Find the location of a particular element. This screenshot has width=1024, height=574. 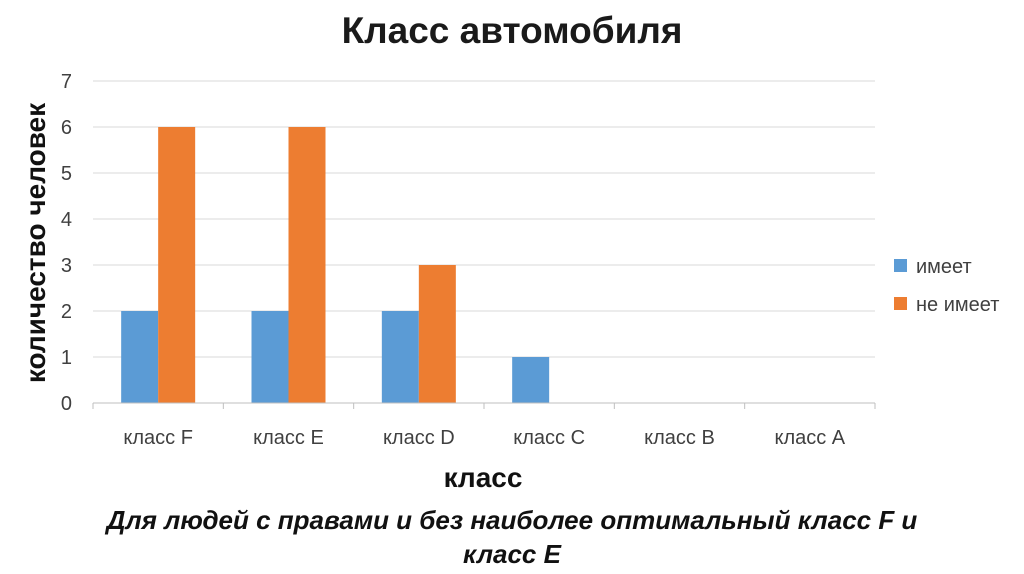

y-tick-labels: 0 1 2 3 4 5 6 7 is located at coordinates (66, 243).